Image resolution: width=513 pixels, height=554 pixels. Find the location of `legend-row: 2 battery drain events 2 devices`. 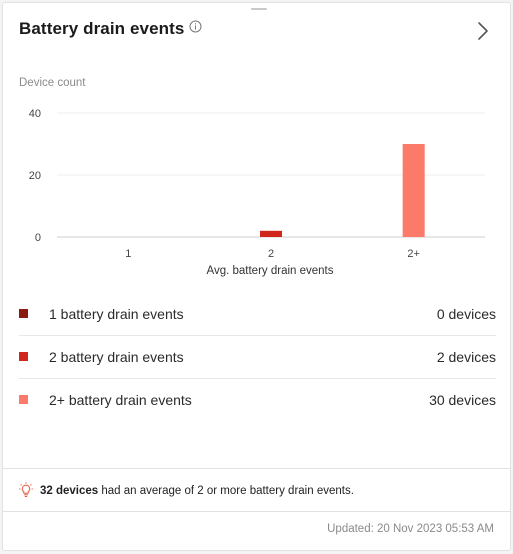

legend-row: 2 battery drain events 2 devices is located at coordinates (257, 357).